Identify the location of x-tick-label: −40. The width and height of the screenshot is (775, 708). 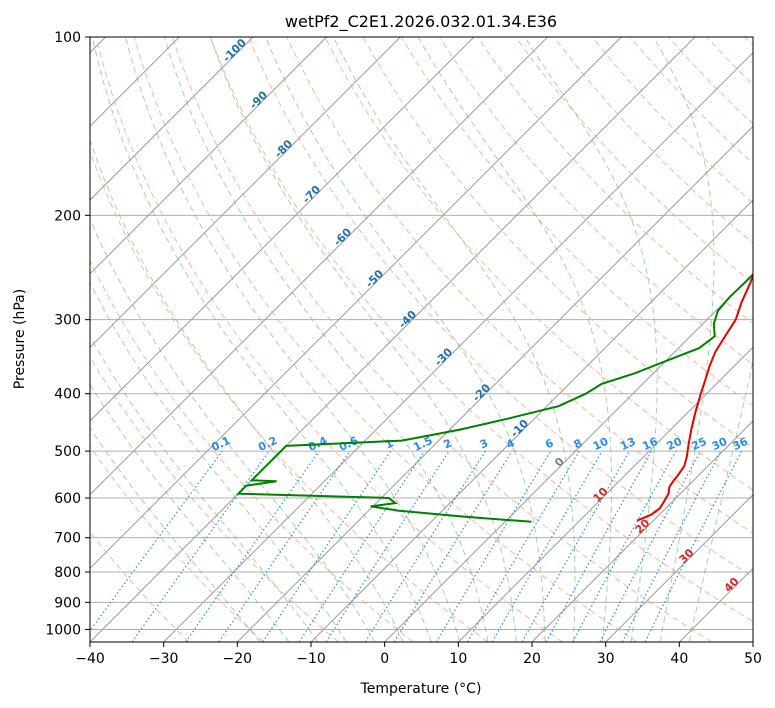
(90, 659).